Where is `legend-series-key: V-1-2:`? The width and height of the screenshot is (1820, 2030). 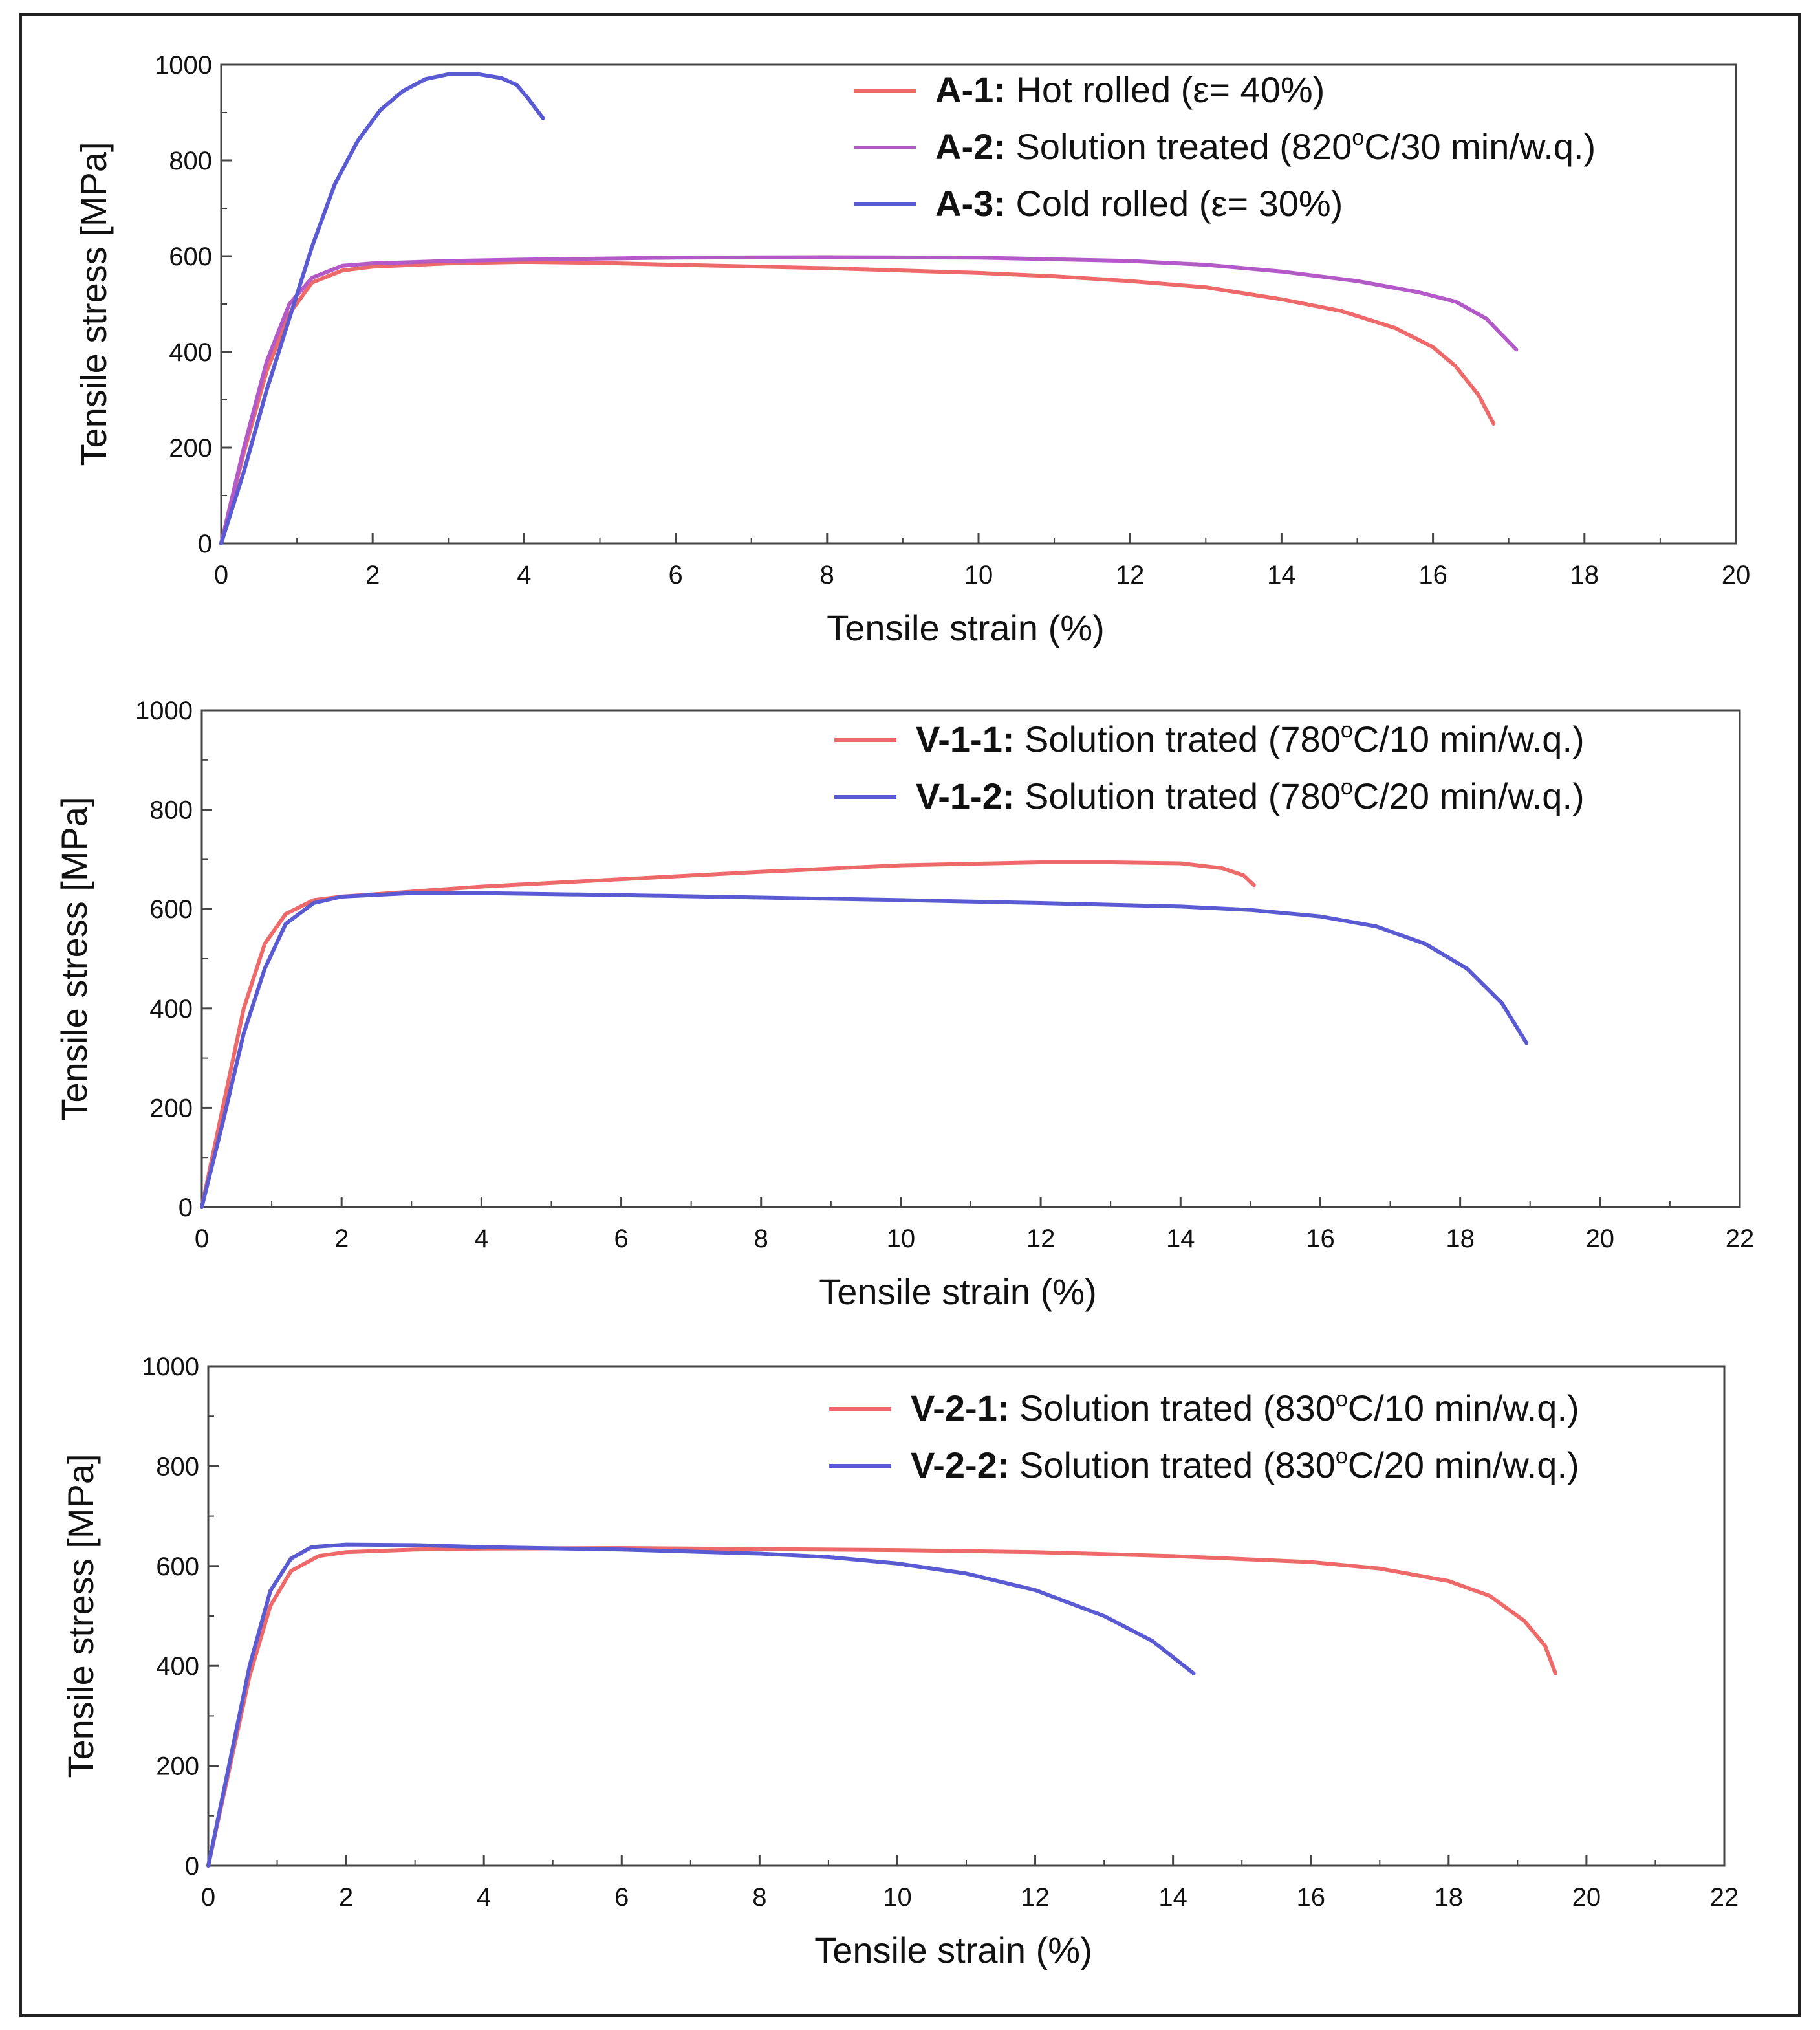 legend-series-key: V-1-2: is located at coordinates (966, 796).